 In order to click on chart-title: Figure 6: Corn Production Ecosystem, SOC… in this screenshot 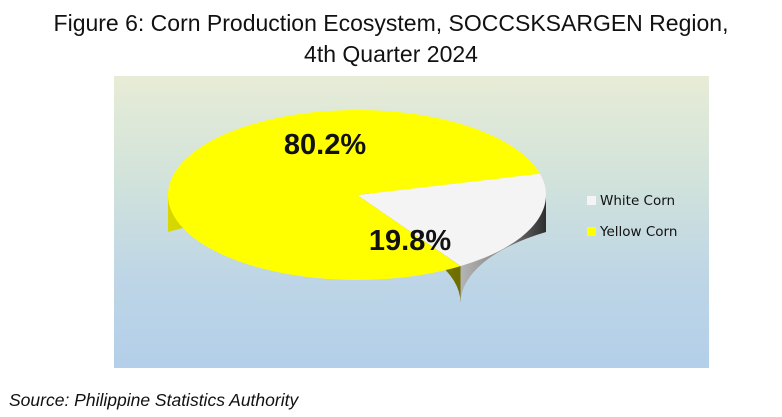, I will do `click(391, 39)`.